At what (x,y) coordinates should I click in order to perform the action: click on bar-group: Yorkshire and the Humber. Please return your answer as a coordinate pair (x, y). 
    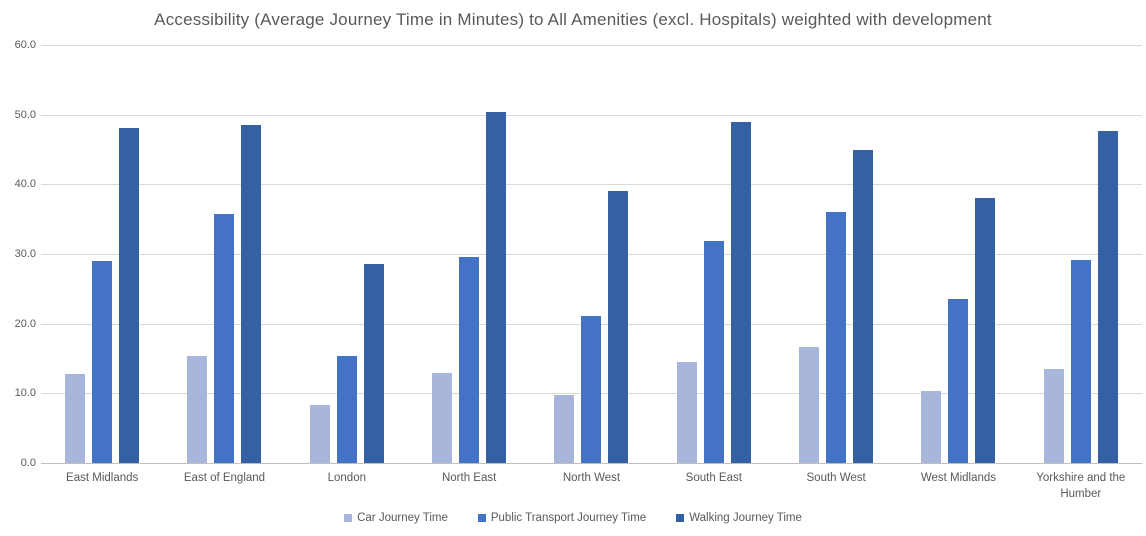
    Looking at the image, I should click on (1081, 272).